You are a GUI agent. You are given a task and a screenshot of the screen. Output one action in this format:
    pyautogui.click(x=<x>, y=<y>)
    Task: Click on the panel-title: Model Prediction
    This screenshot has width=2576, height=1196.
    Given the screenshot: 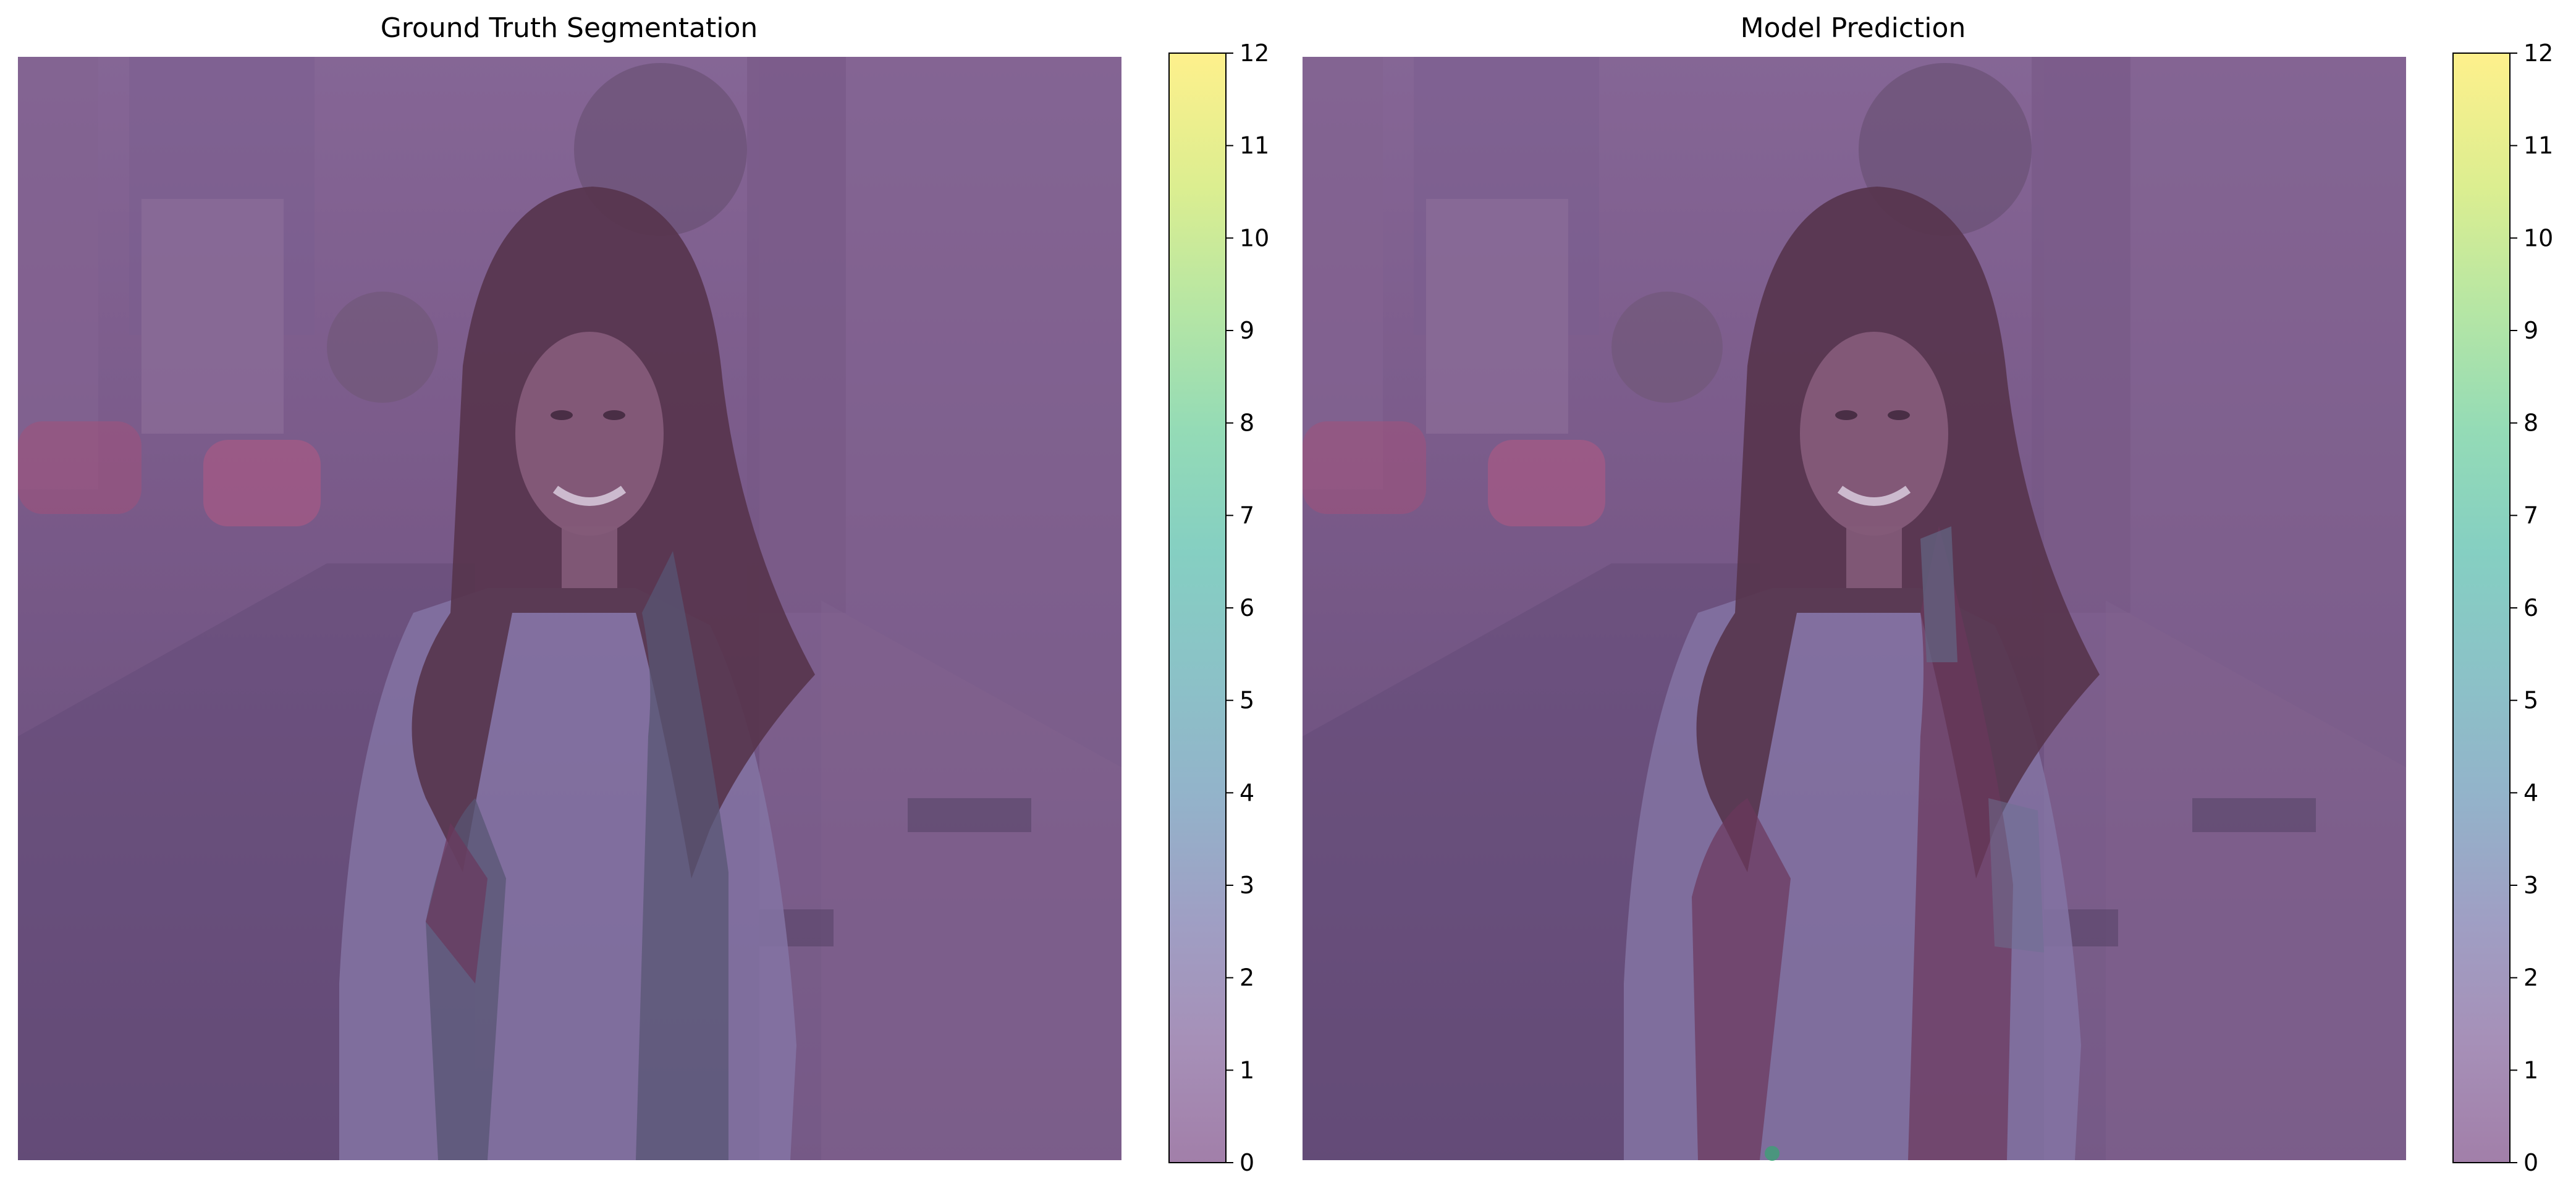 What is the action you would take?
    pyautogui.click(x=1853, y=28)
    